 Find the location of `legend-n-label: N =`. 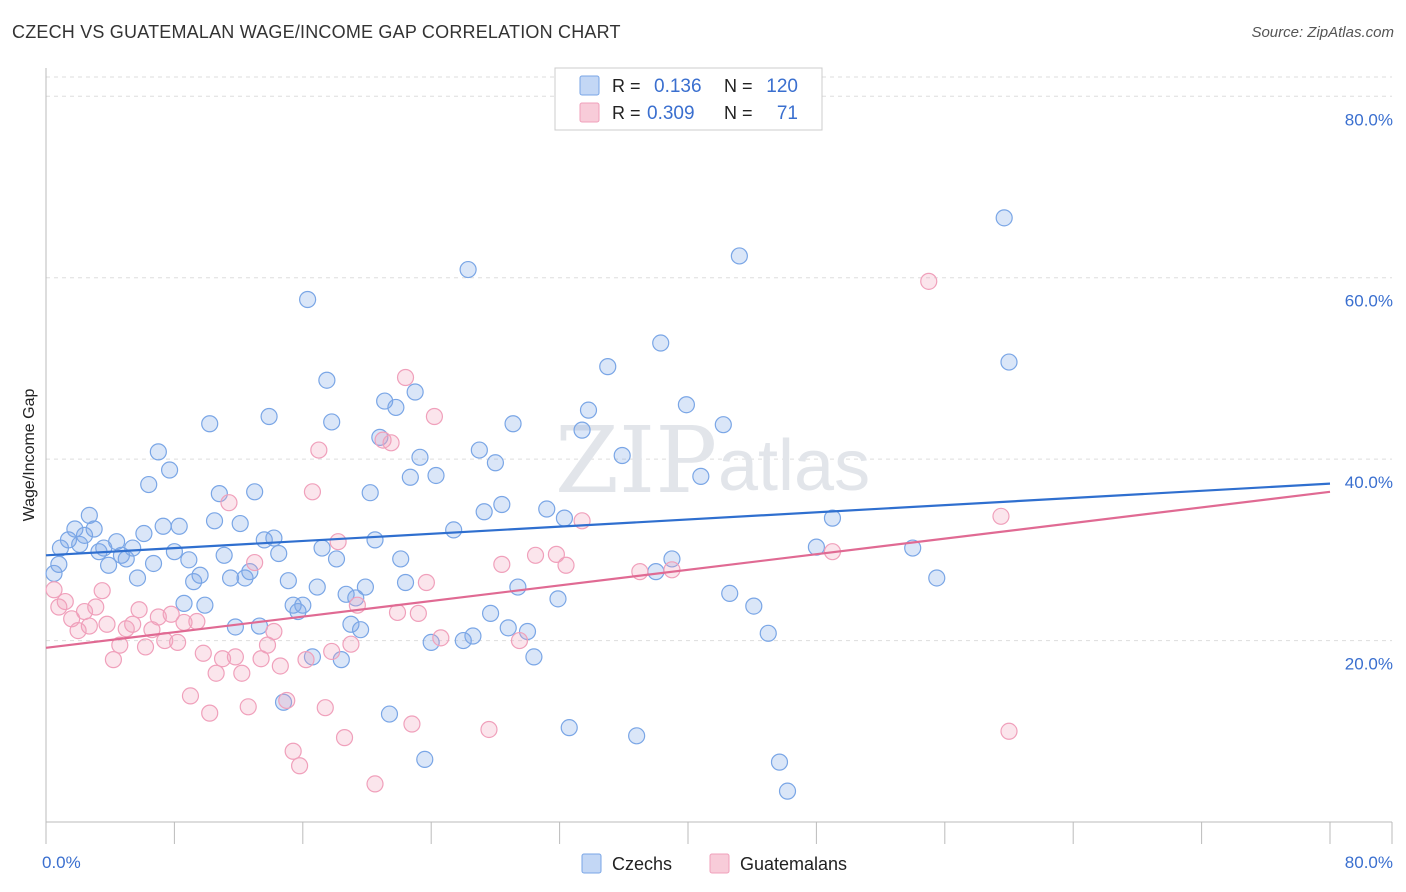

legend-n-label: N = is located at coordinates (738, 86).